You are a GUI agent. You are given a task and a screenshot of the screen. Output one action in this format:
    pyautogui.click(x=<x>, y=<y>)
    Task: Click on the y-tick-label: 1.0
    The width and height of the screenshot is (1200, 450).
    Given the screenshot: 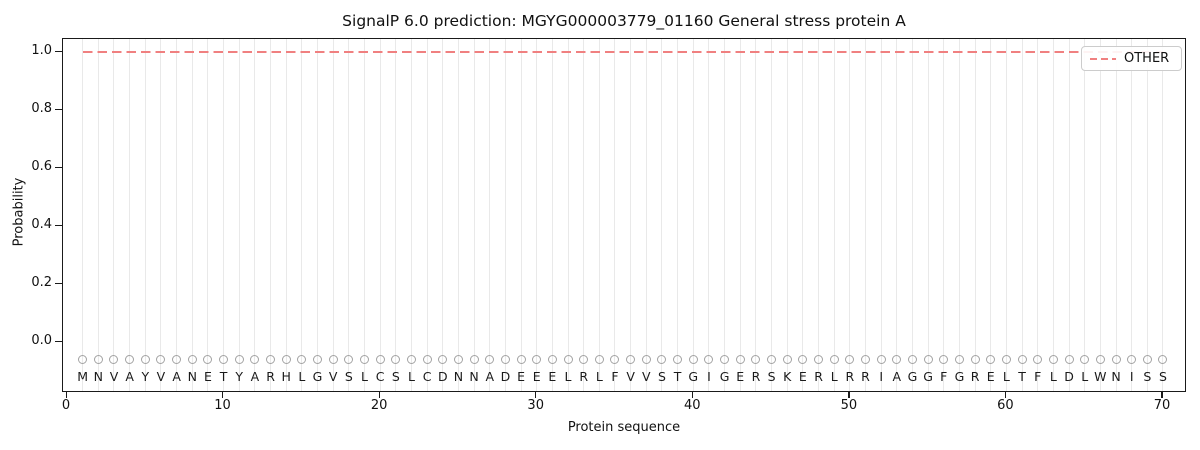 What is the action you would take?
    pyautogui.click(x=41, y=50)
    